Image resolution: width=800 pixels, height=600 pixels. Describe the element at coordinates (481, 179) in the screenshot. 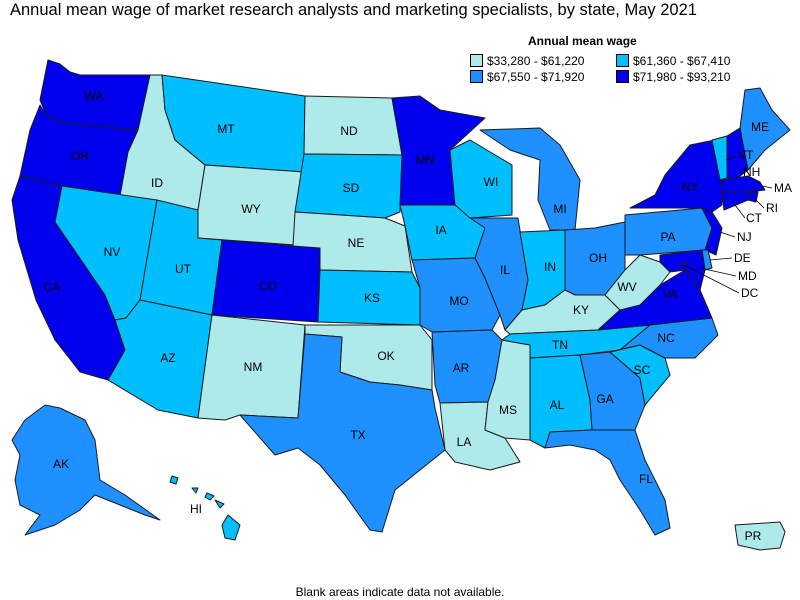

I see `state-wi` at that location.